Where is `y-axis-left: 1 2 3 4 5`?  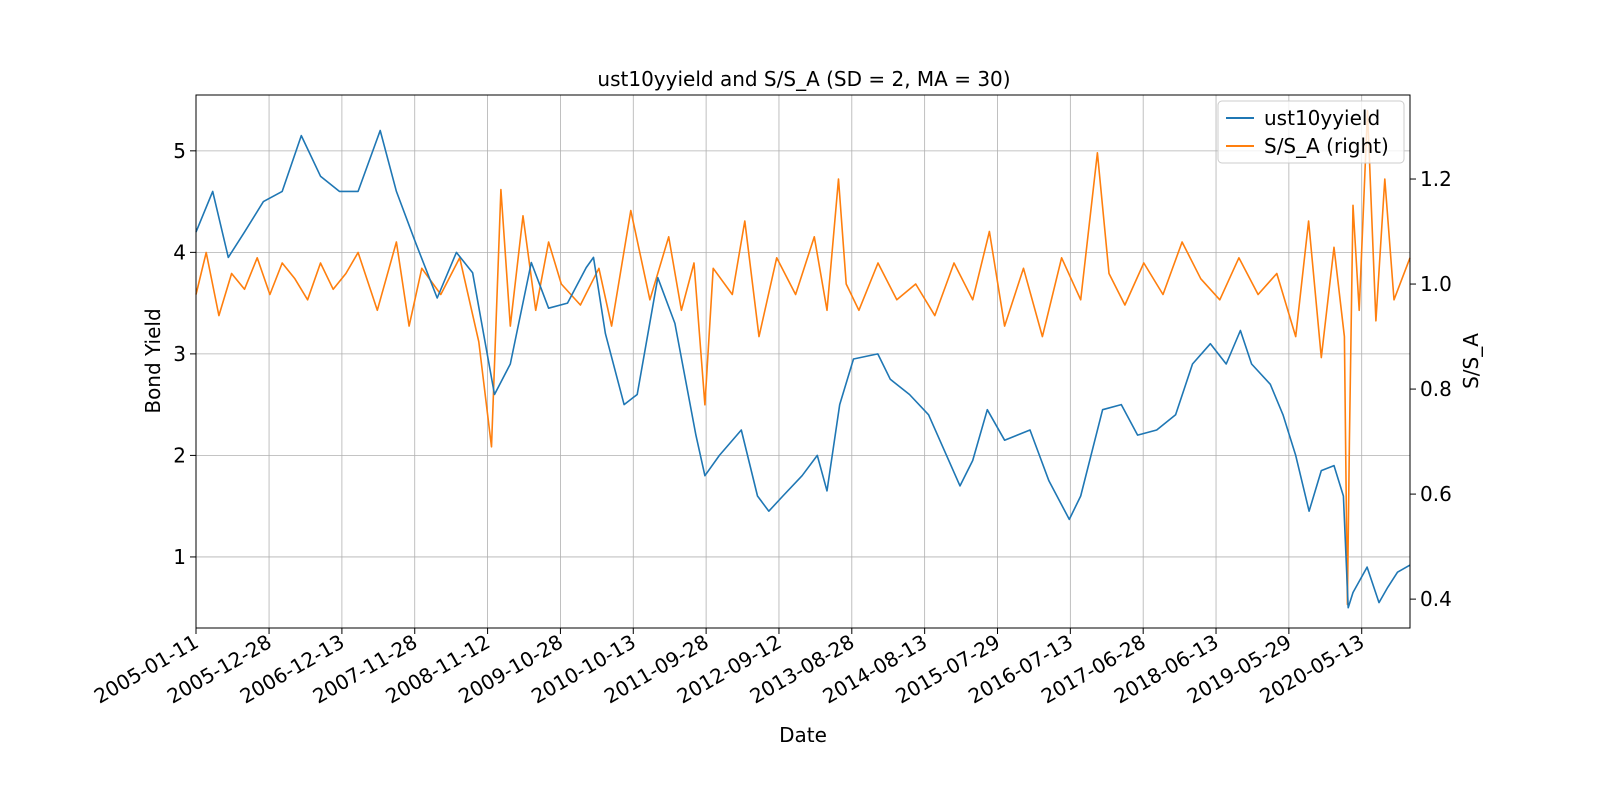
y-axis-left: 1 2 3 4 5 is located at coordinates (184, 354).